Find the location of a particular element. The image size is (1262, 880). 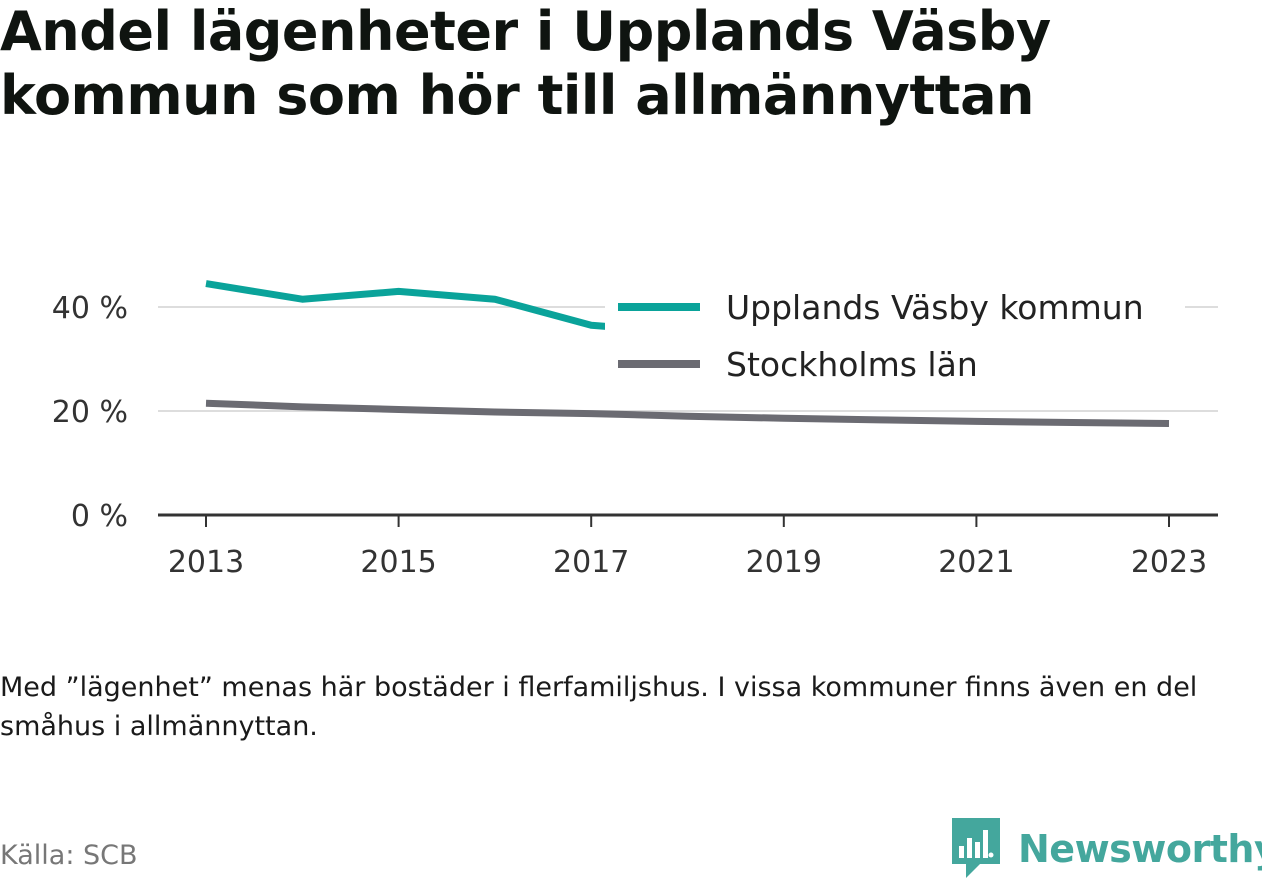

legend-label-0: Upplands Väsby kommun is located at coordinates (935, 307).